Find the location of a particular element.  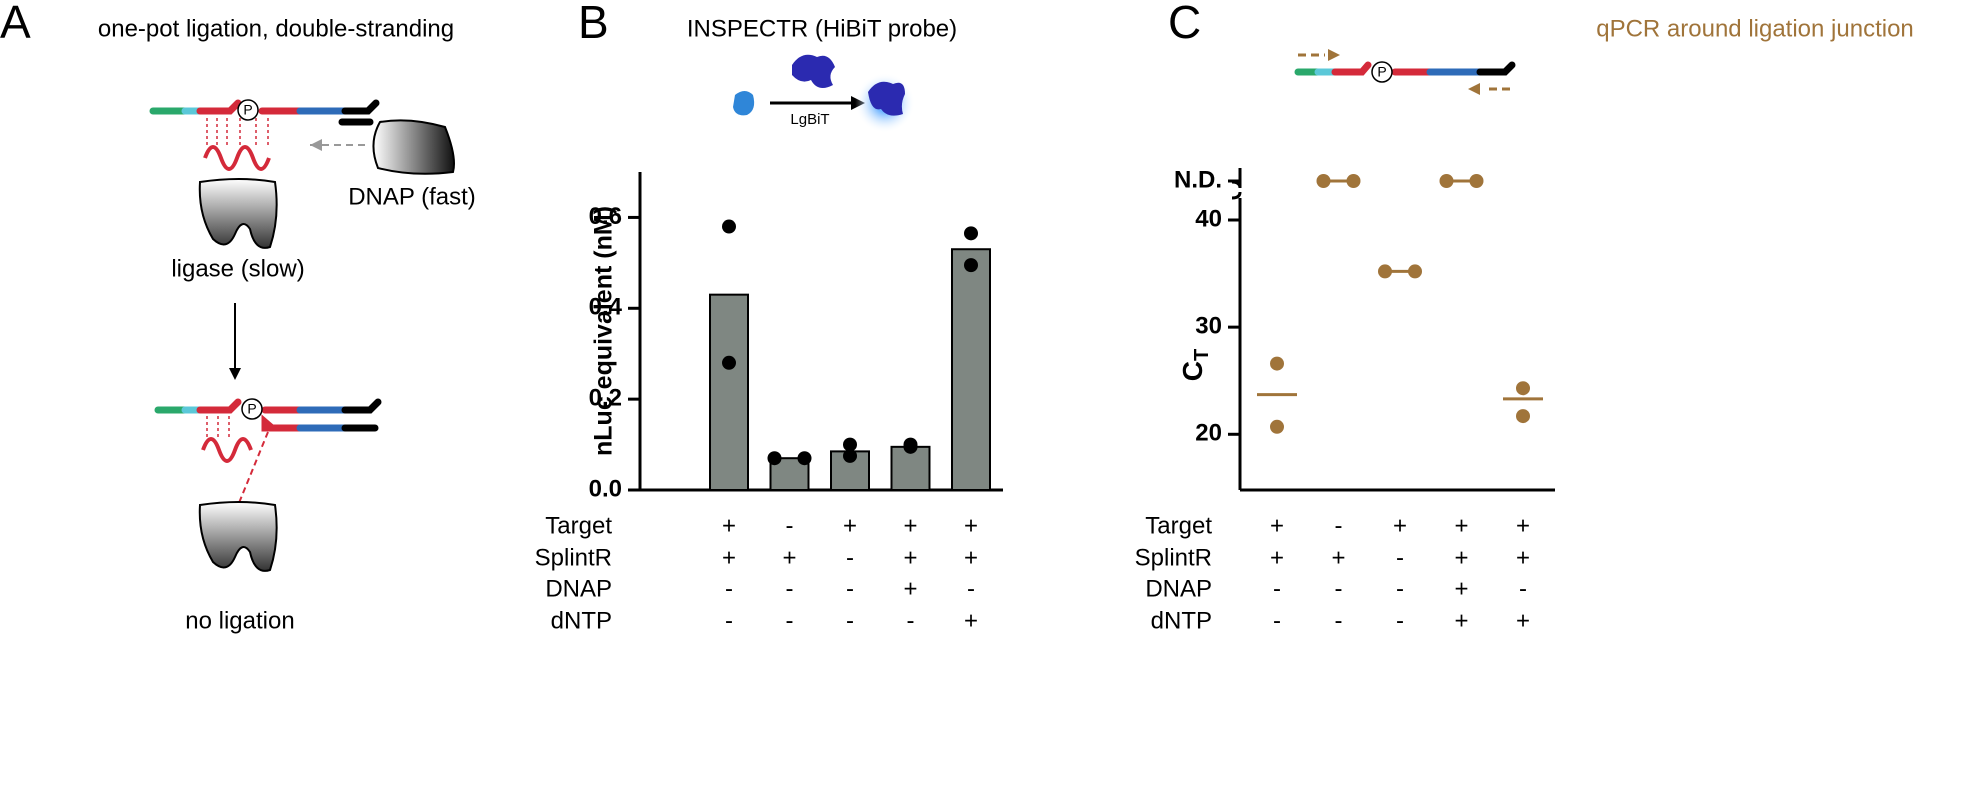

dnap-shape is located at coordinates (413, 147).